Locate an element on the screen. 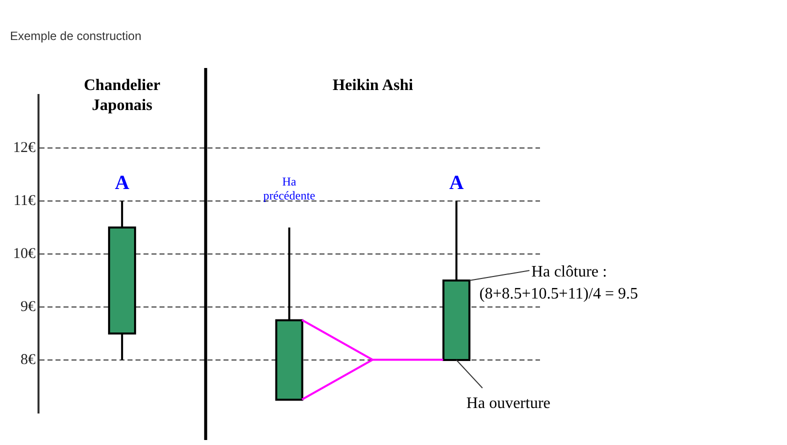  y-tick-label: 11€ is located at coordinates (25, 200).